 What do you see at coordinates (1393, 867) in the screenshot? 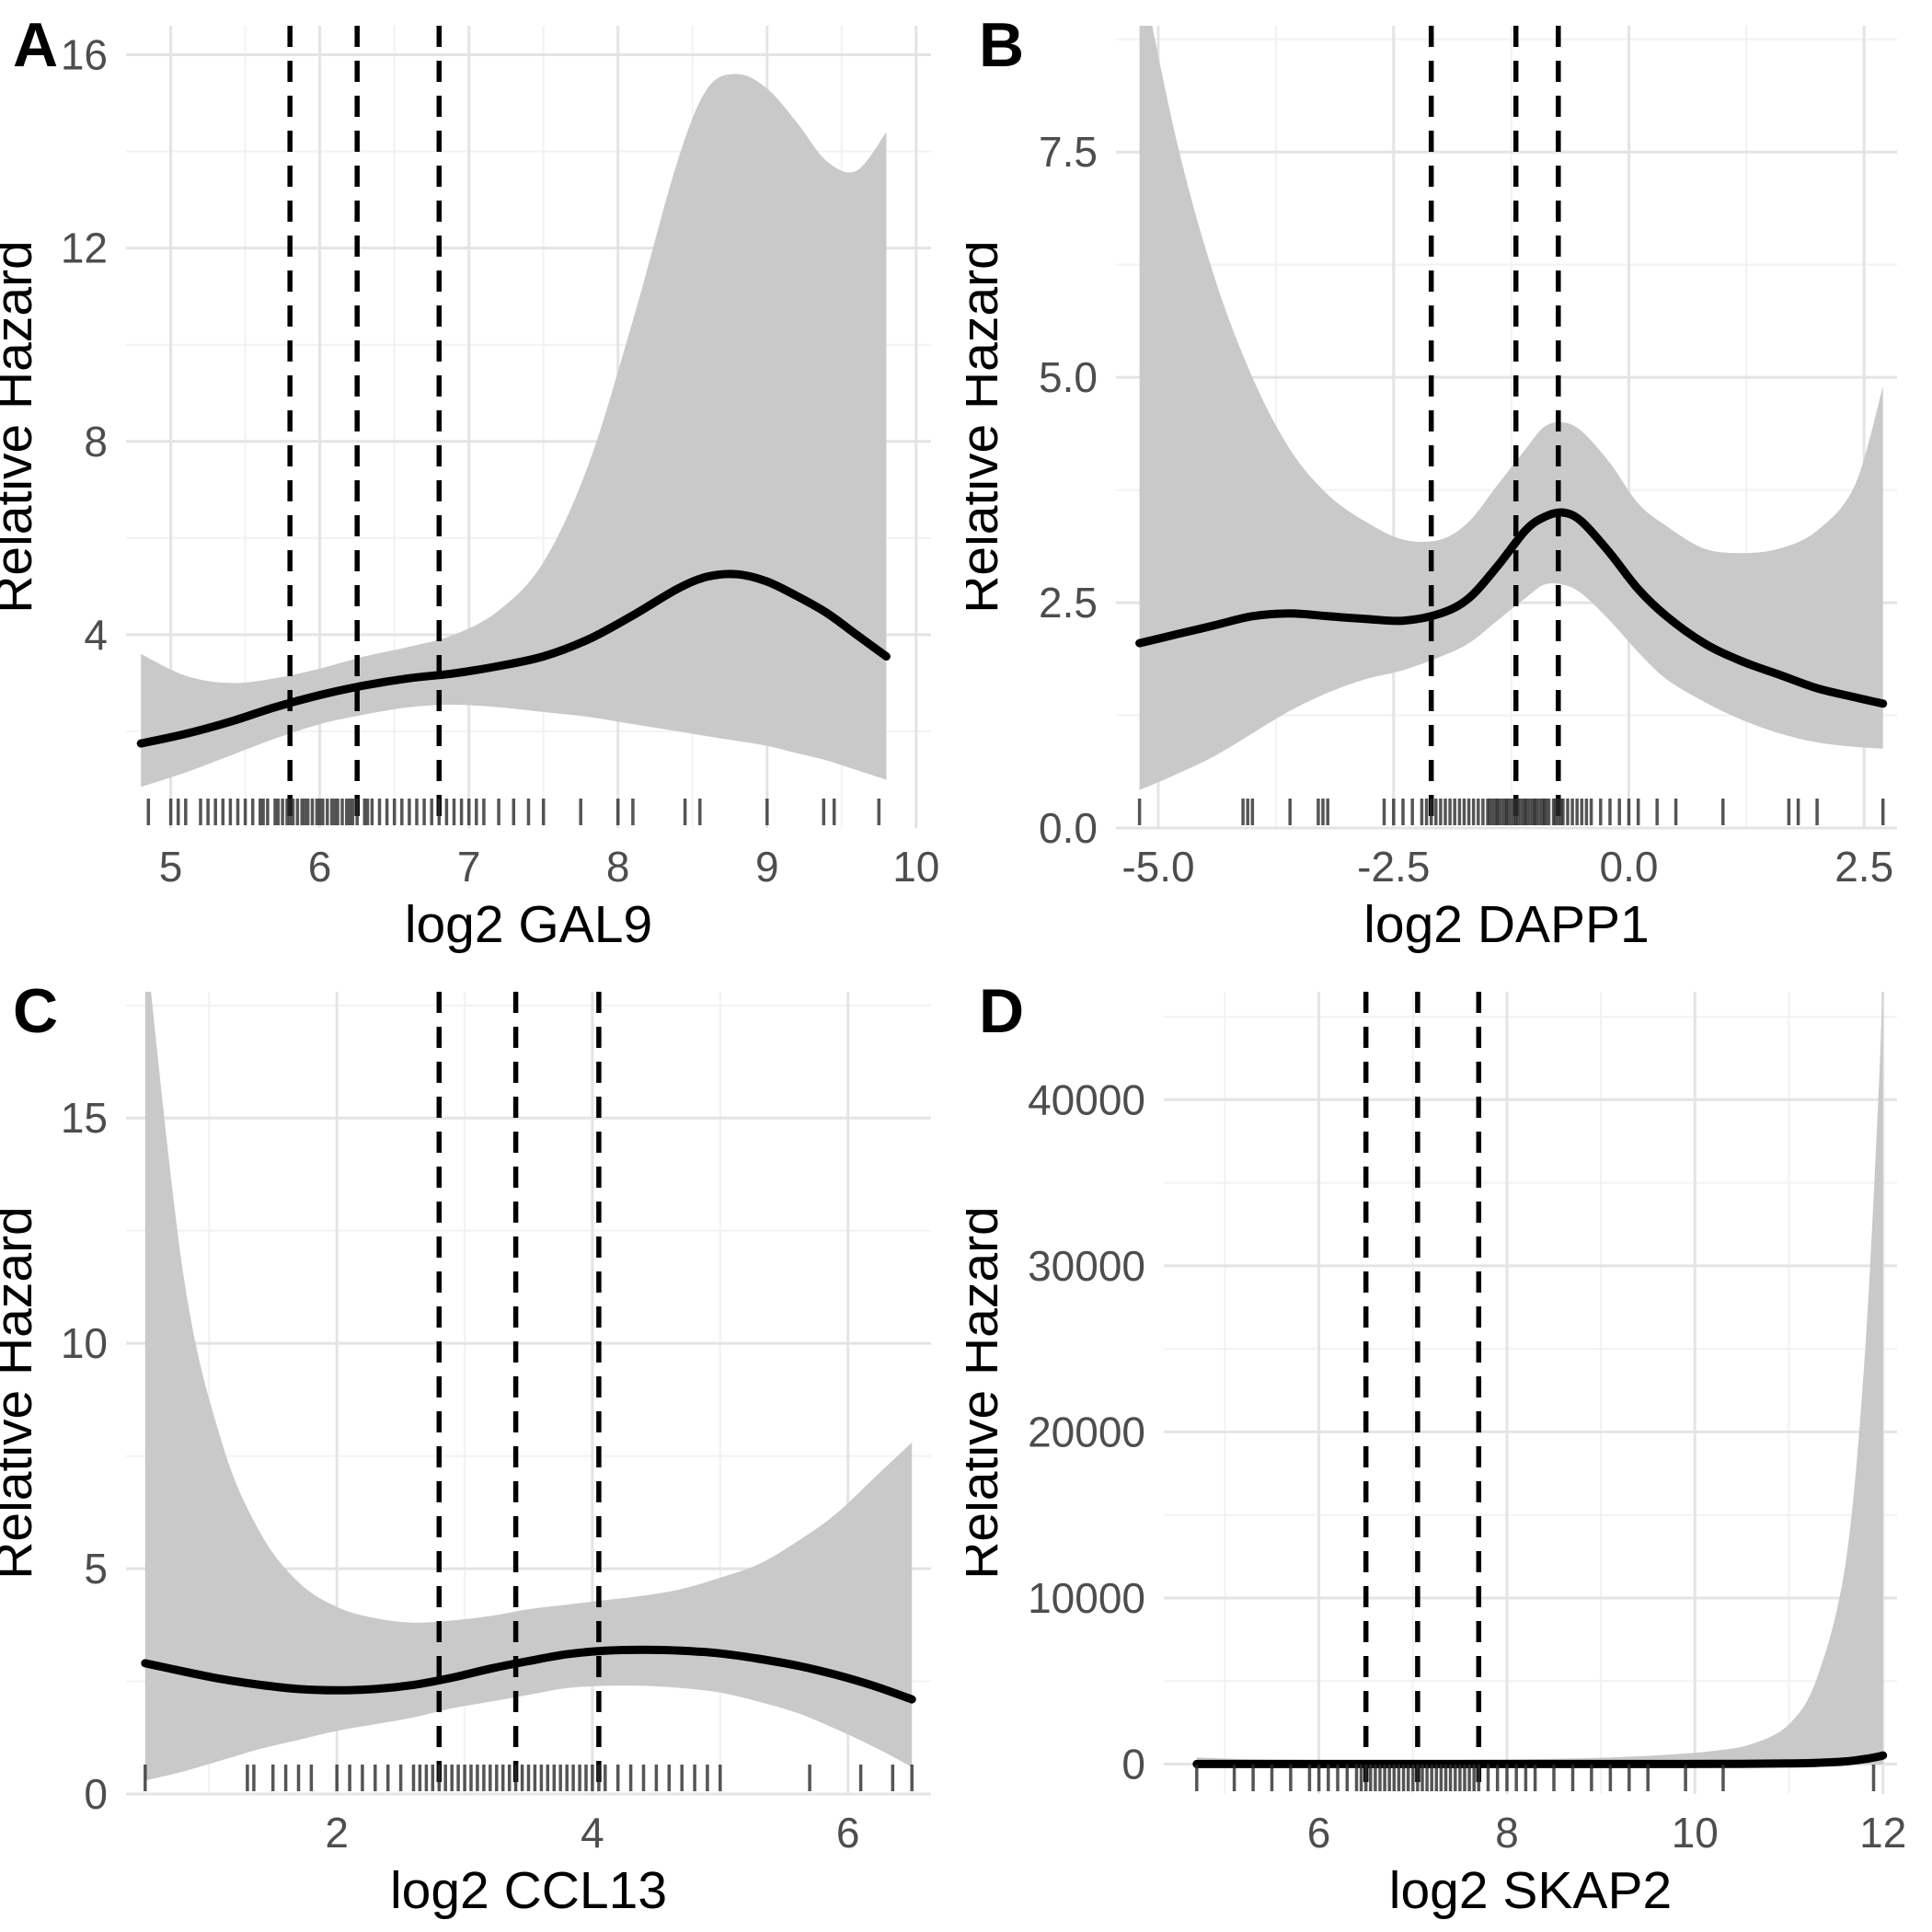
I see `x-tick-label: -2.5` at bounding box center [1393, 867].